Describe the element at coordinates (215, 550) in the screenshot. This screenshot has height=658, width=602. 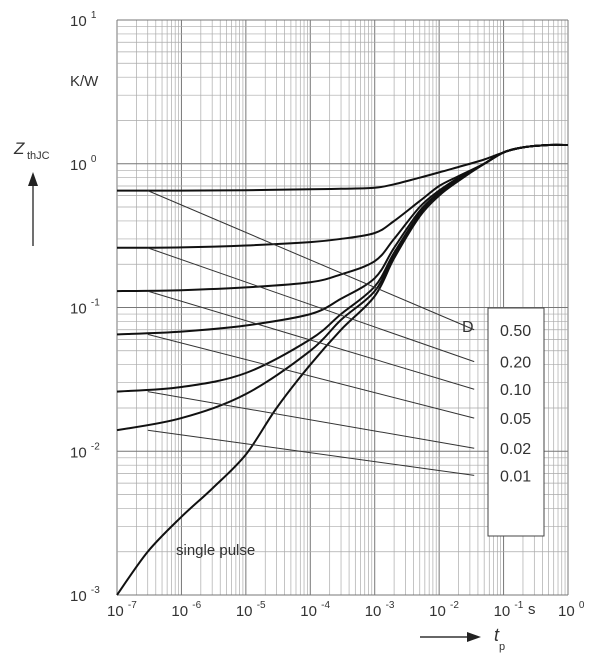
I see `single-pulse-annotation: single pulse` at that location.